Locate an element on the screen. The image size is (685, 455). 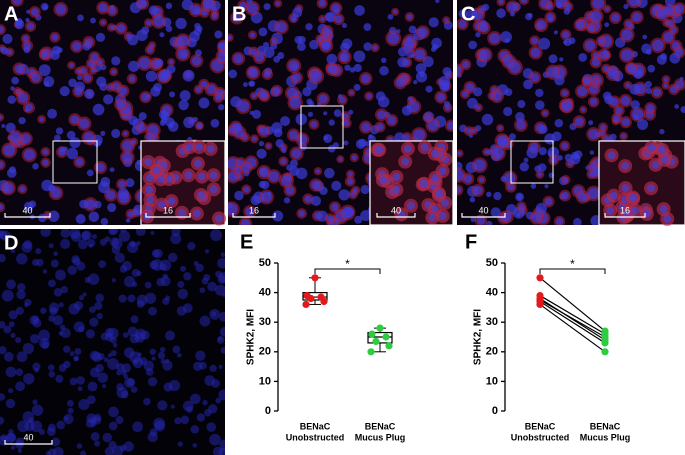
y-axis-label: SPHK2, MFI is located at coordinates (251, 337).